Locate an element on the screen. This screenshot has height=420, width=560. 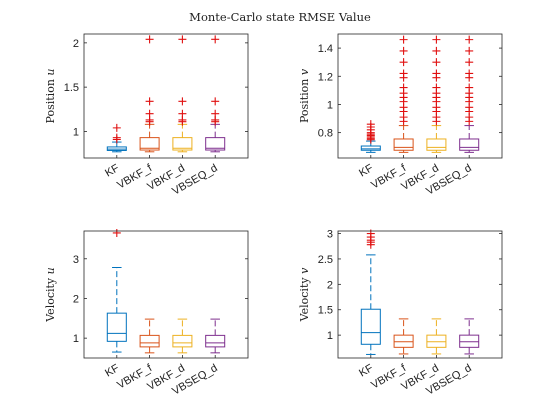
figure-title: Monte-Carlo state RMSE Value is located at coordinates (280, 17).